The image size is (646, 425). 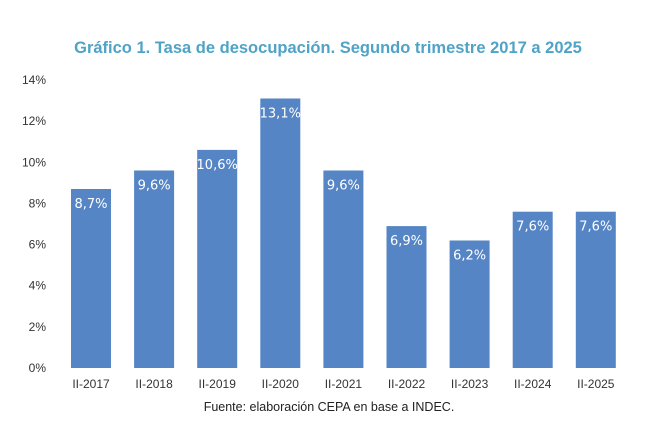 I want to click on y-tick-label: 6%, so click(x=38, y=245).